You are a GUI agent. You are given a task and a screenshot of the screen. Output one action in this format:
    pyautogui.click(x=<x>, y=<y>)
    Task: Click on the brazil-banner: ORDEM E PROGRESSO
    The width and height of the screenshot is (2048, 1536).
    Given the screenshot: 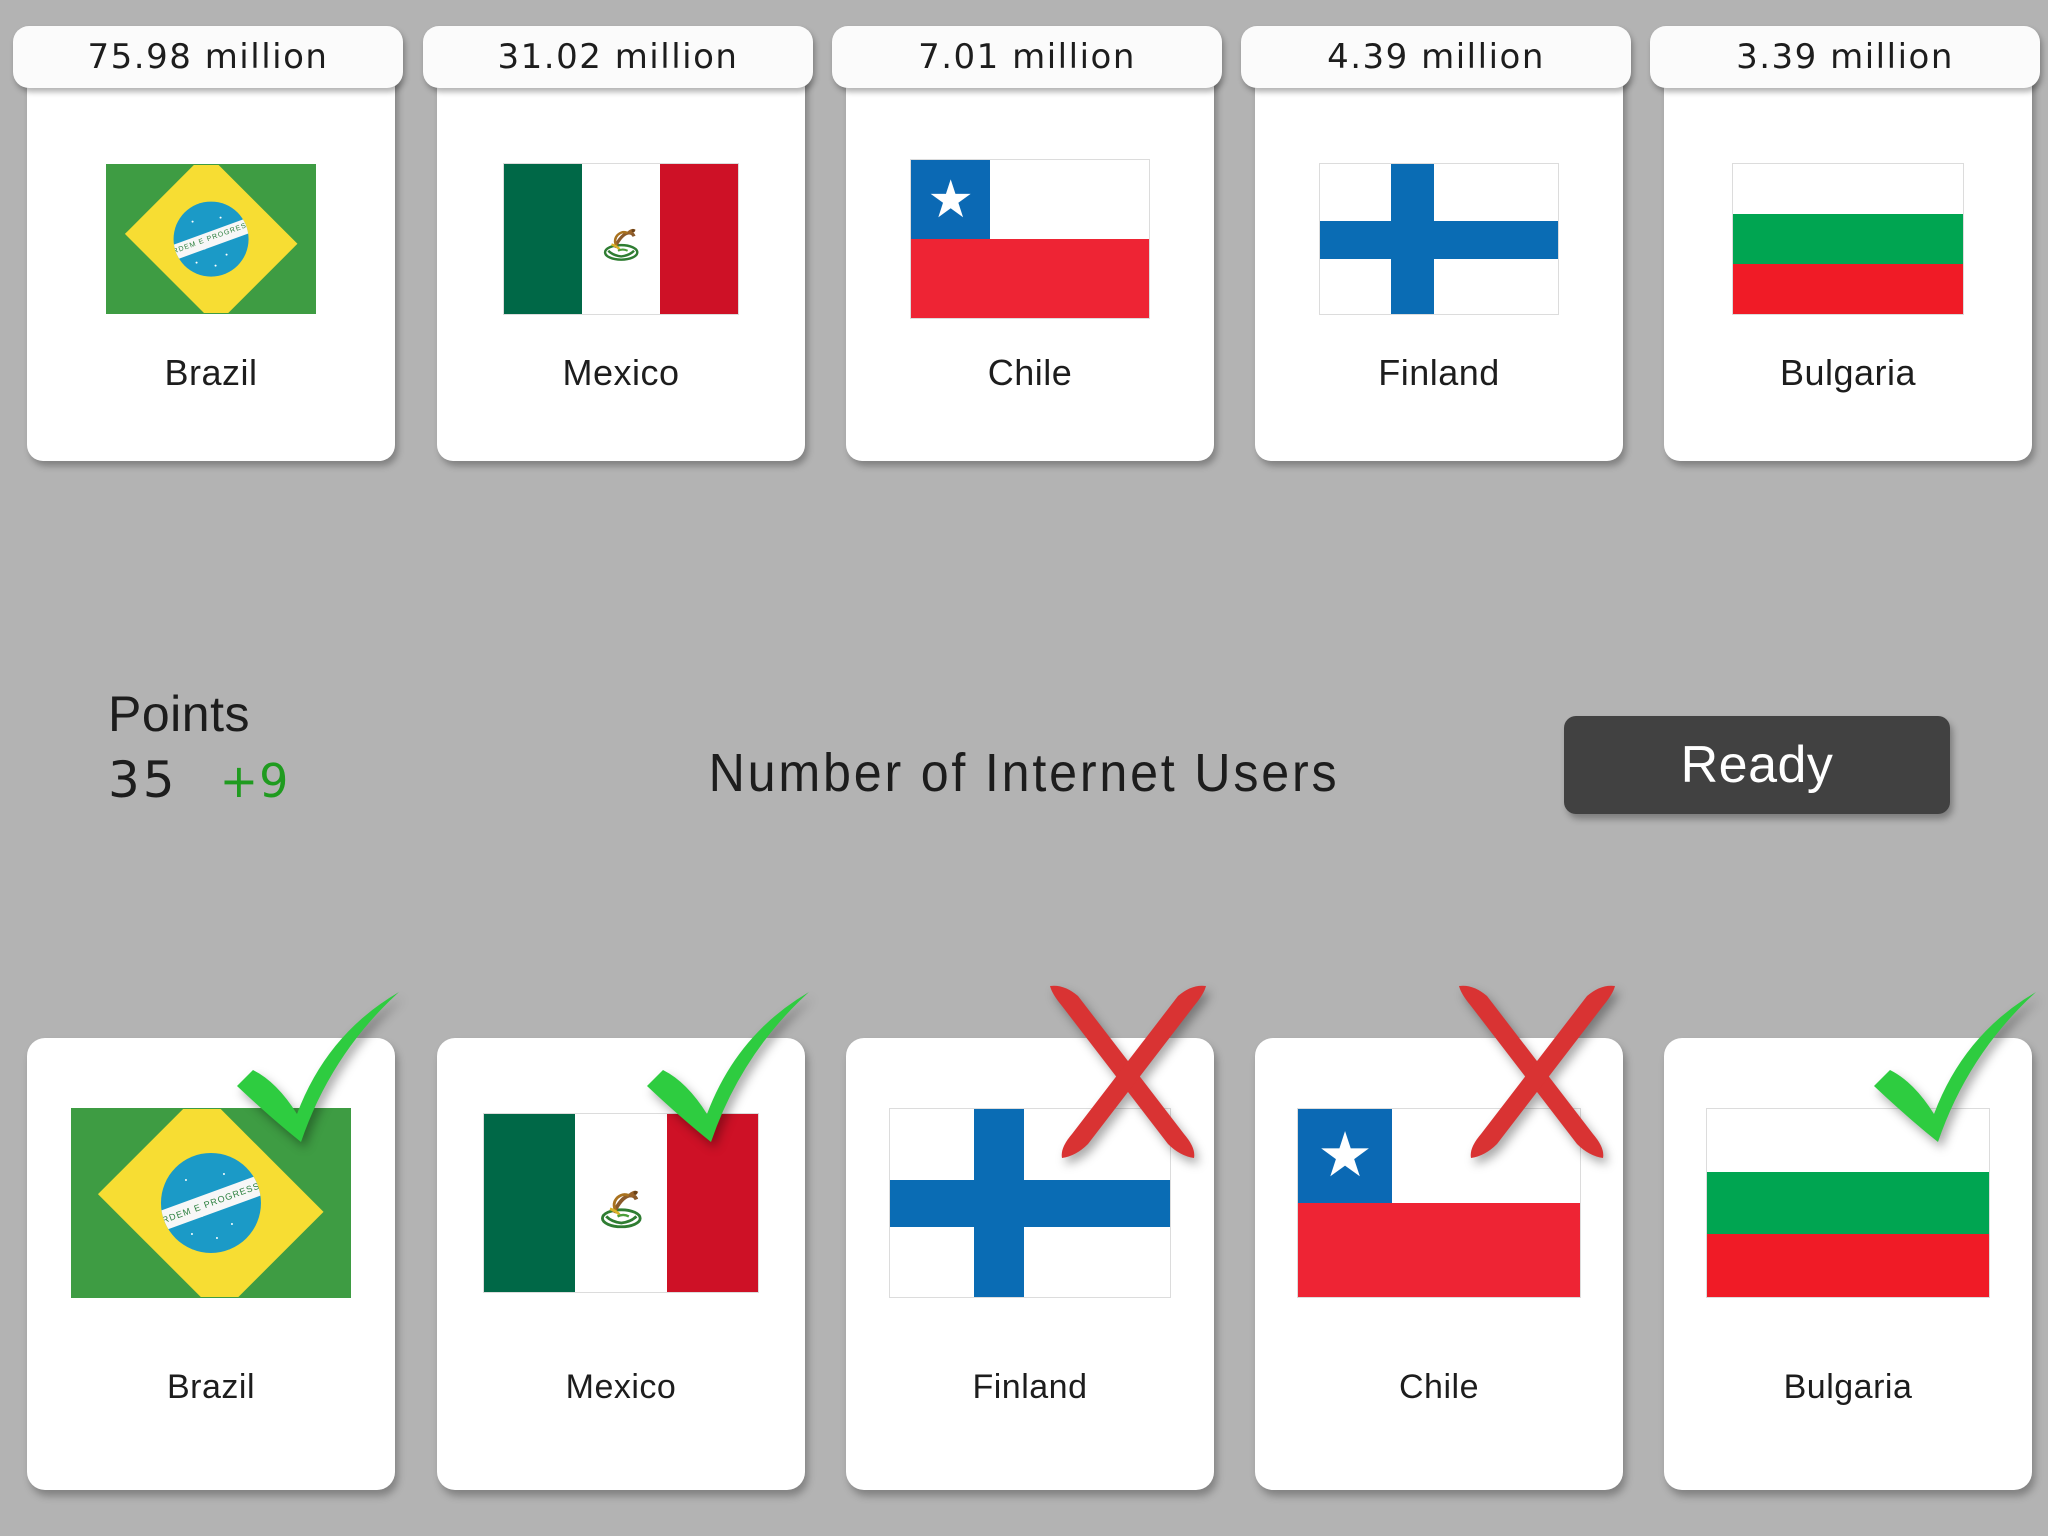 What is the action you would take?
    pyautogui.click(x=211, y=239)
    